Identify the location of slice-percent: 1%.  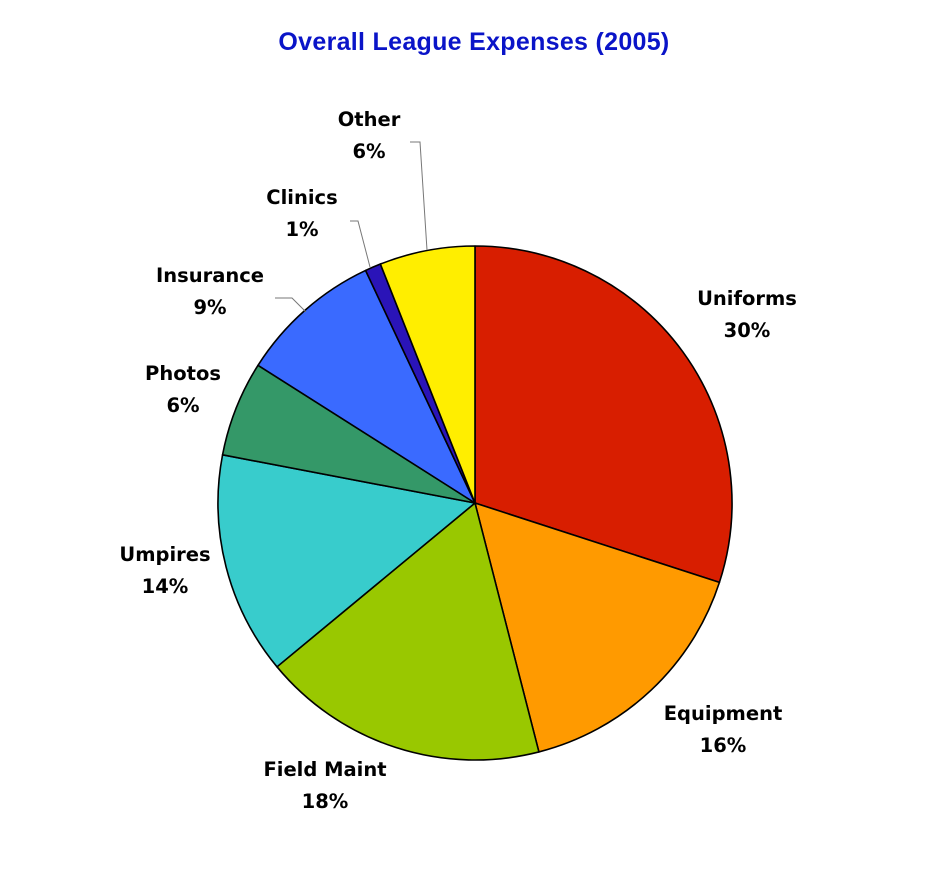
(301, 229).